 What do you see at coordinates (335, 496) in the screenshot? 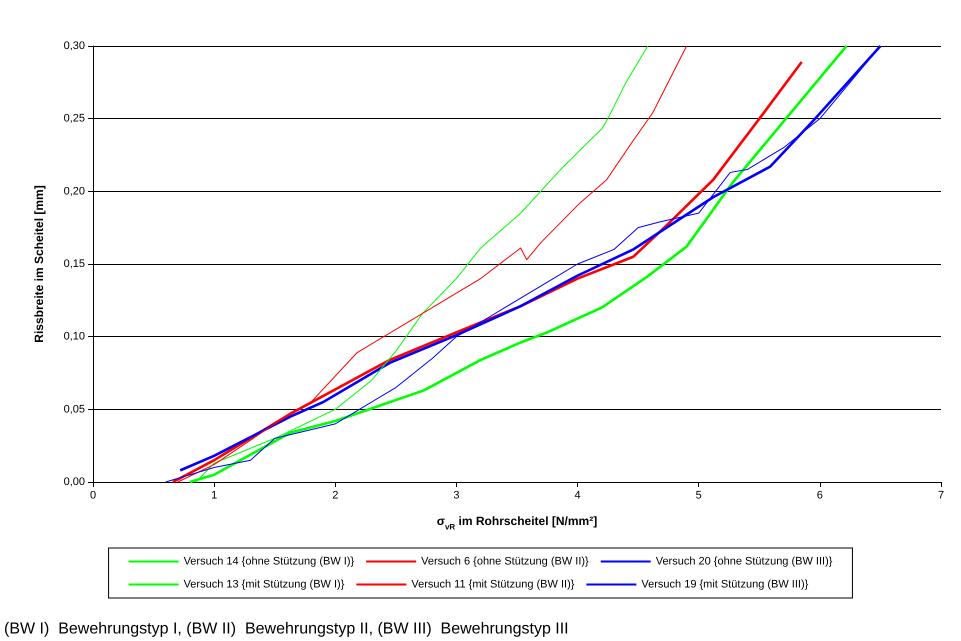
I see `x-tick-label: 2` at bounding box center [335, 496].